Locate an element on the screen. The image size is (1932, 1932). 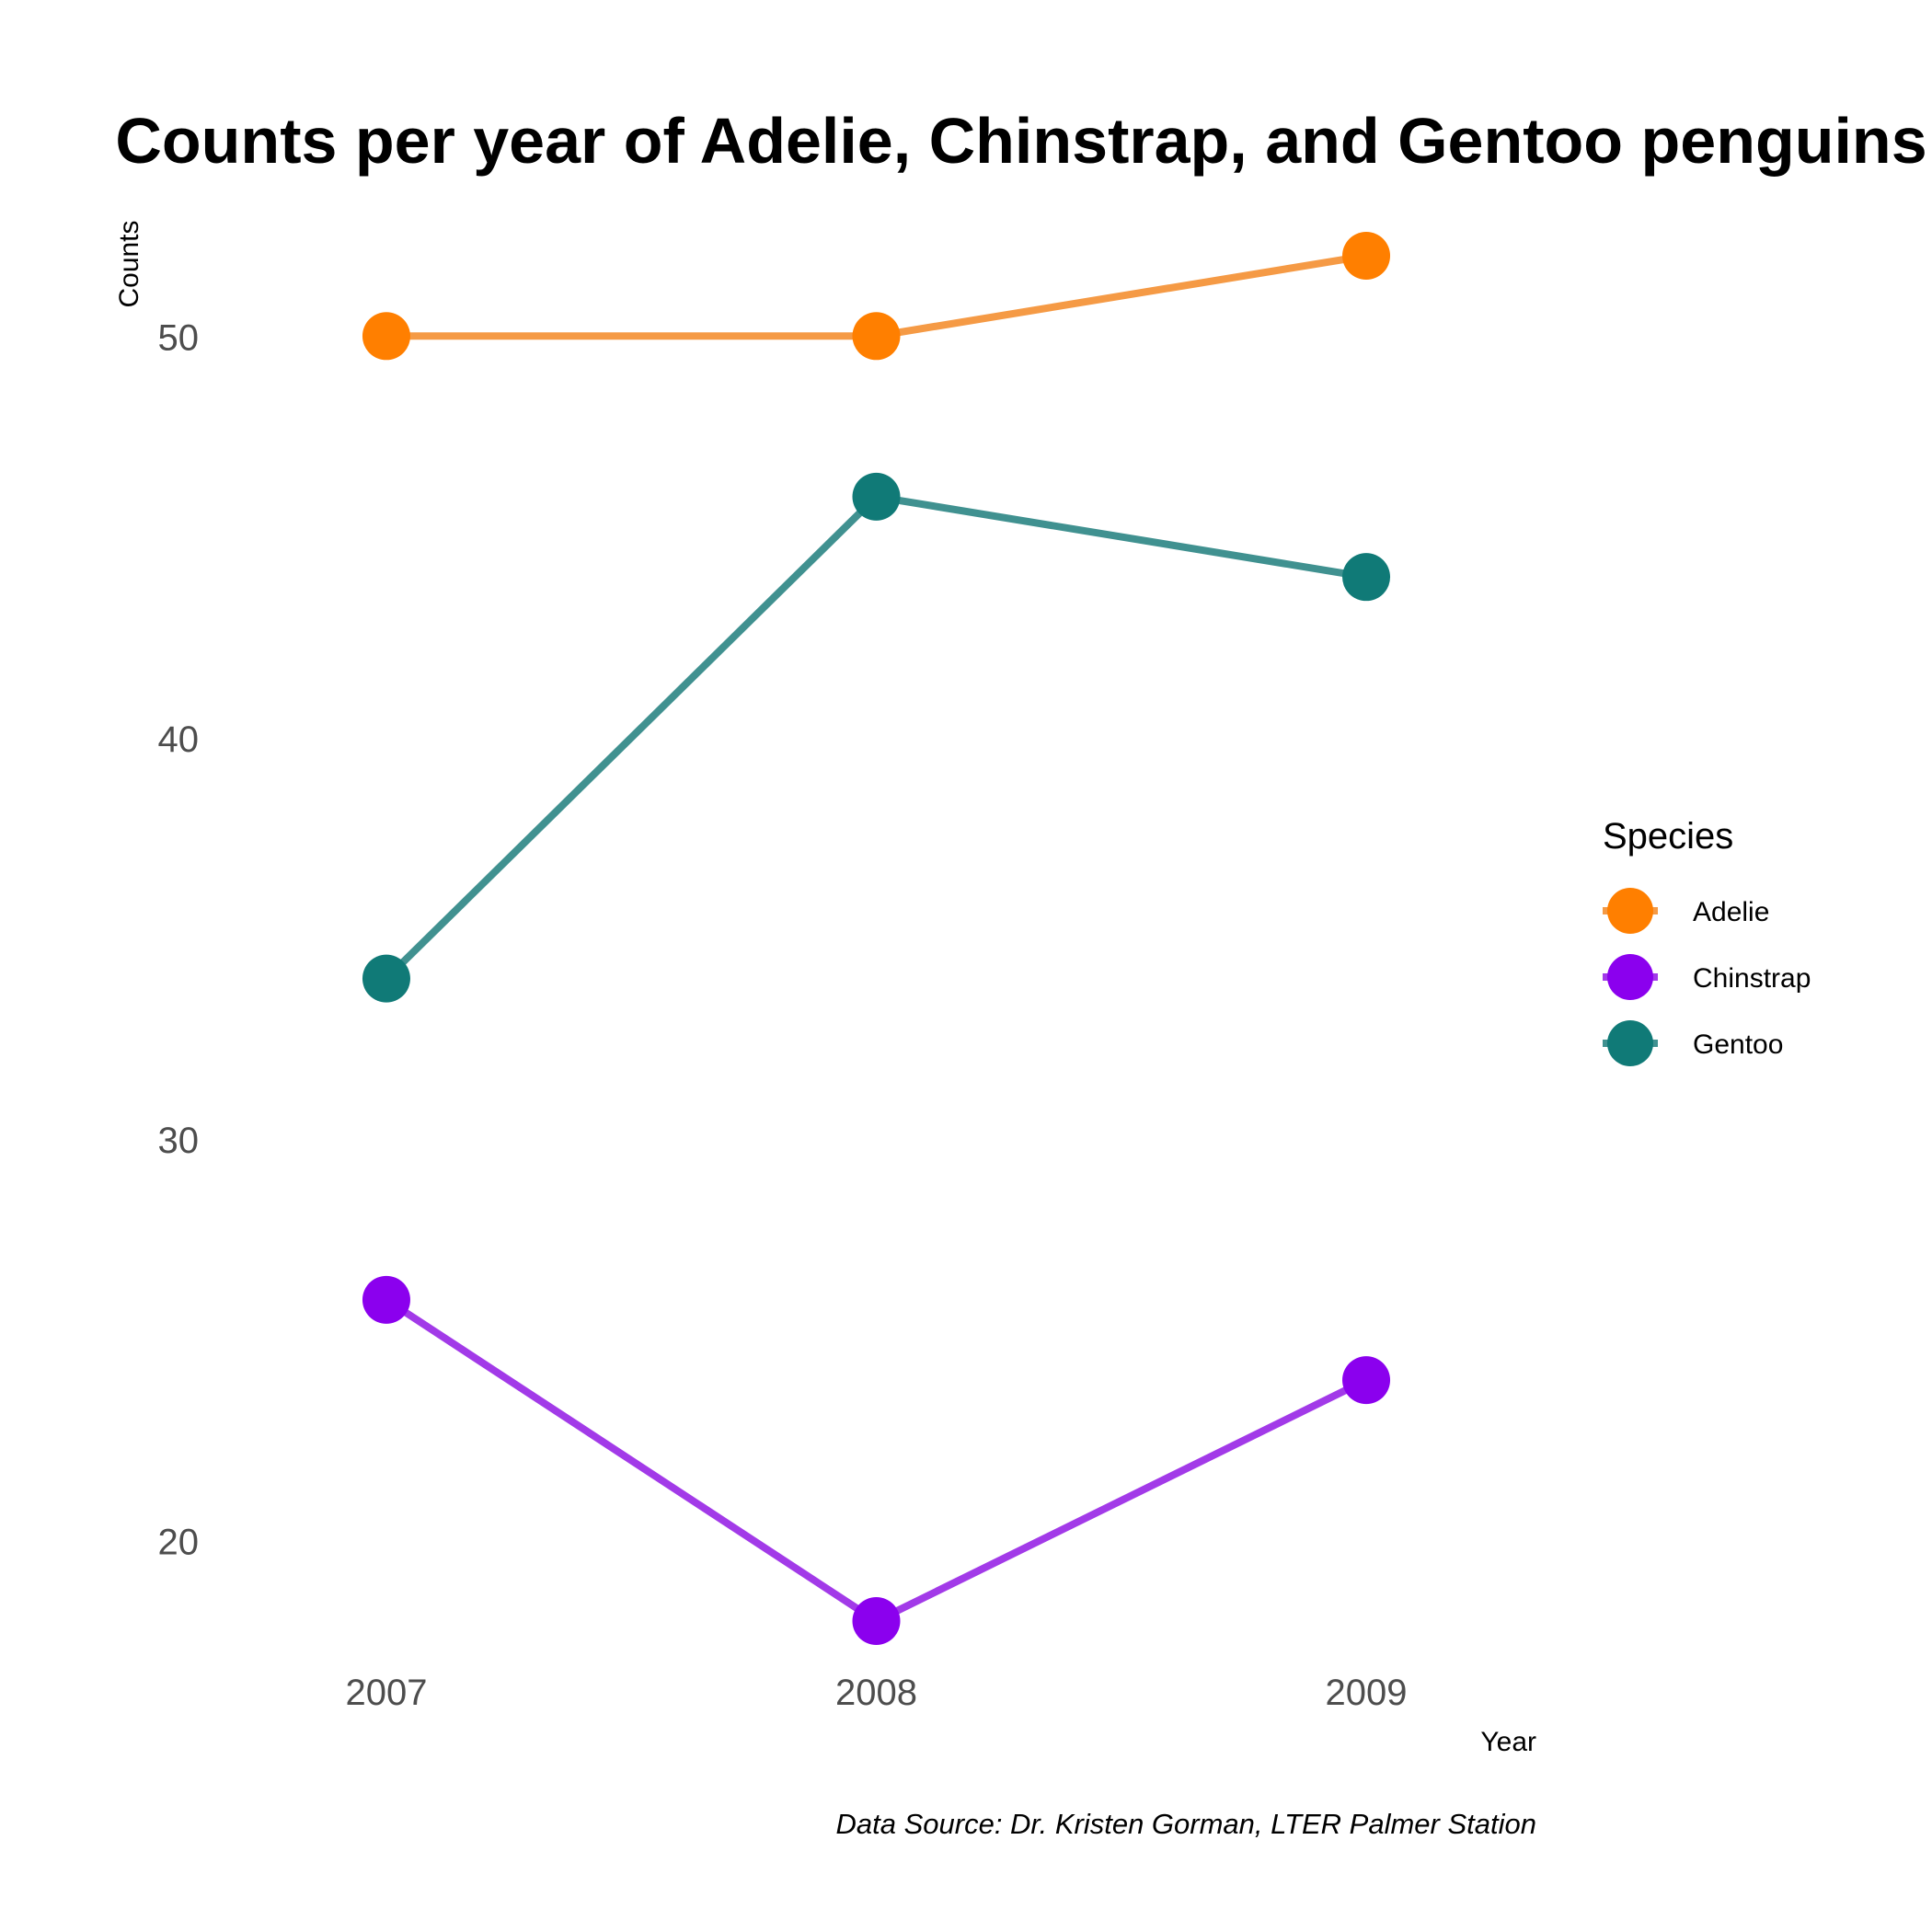
x-axis-ticks: 2007 2008 2009 is located at coordinates (876, 1693).